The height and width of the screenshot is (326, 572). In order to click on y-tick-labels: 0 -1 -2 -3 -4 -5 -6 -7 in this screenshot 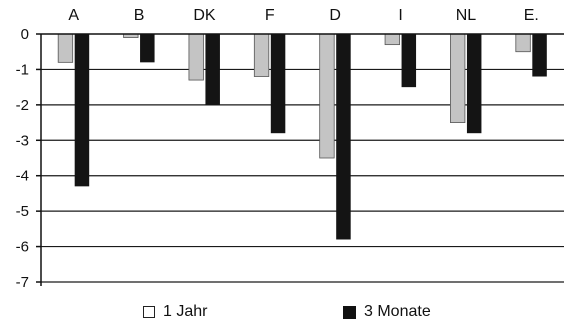, I will do `click(22, 158)`.